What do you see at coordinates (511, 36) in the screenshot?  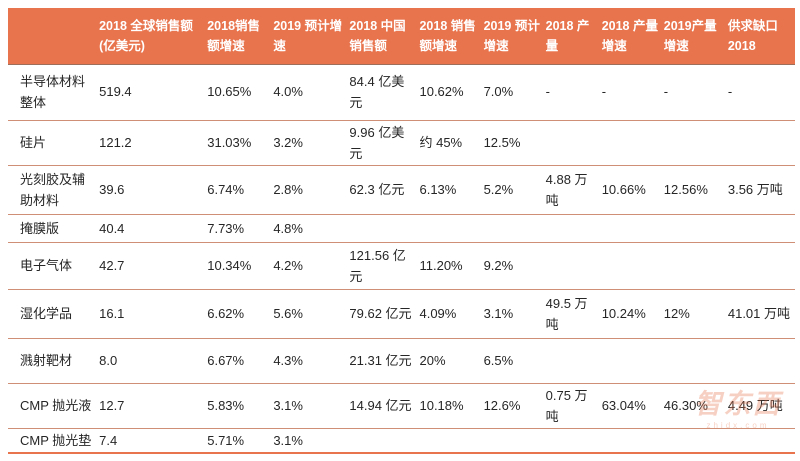 I see `header-cell-china-forecast-growth: 2019 预计增速` at bounding box center [511, 36].